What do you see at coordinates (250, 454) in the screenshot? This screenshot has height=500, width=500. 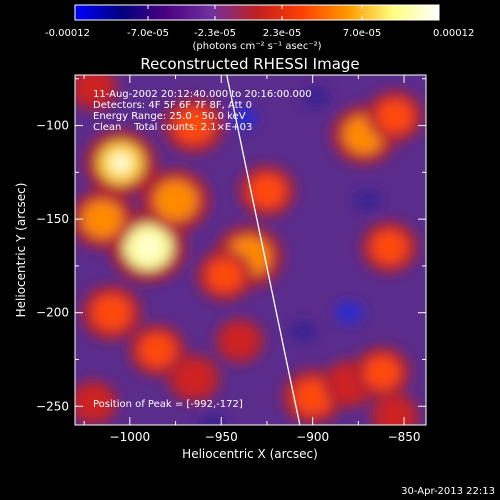 I see `x-axis-label: Heliocentric X (arcsec)` at bounding box center [250, 454].